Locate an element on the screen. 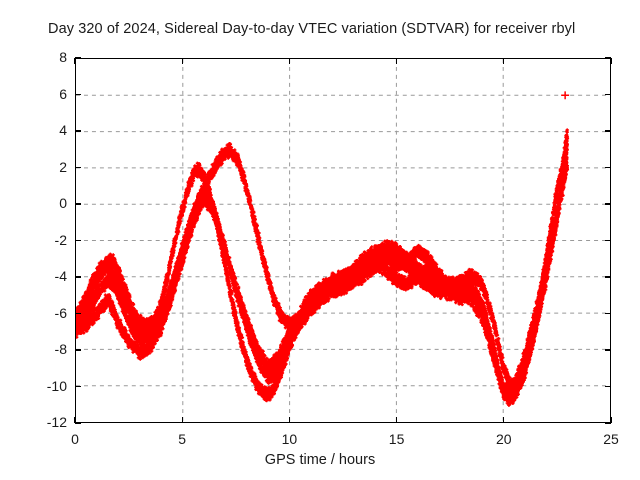 The width and height of the screenshot is (640, 480). y-tick-label: -10 is located at coordinates (48, 386).